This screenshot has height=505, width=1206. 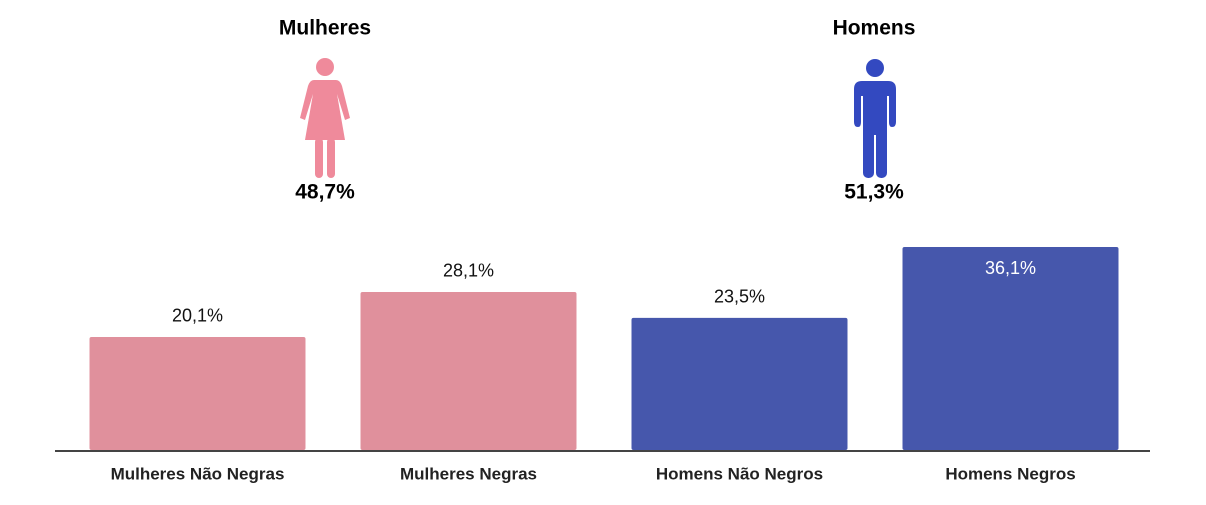 I want to click on x-tick-label: Mulheres Não Negras, so click(x=198, y=473).